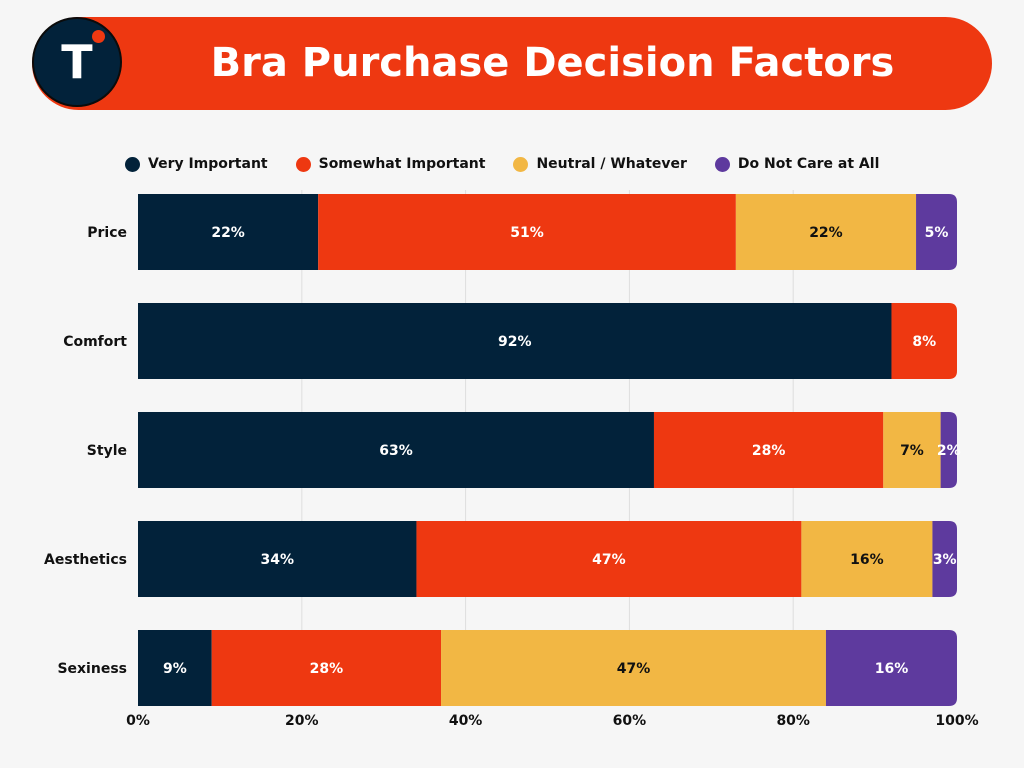 This screenshot has width=1024, height=768. What do you see at coordinates (956, 721) in the screenshot?
I see `x-tick-label: 100%` at bounding box center [956, 721].